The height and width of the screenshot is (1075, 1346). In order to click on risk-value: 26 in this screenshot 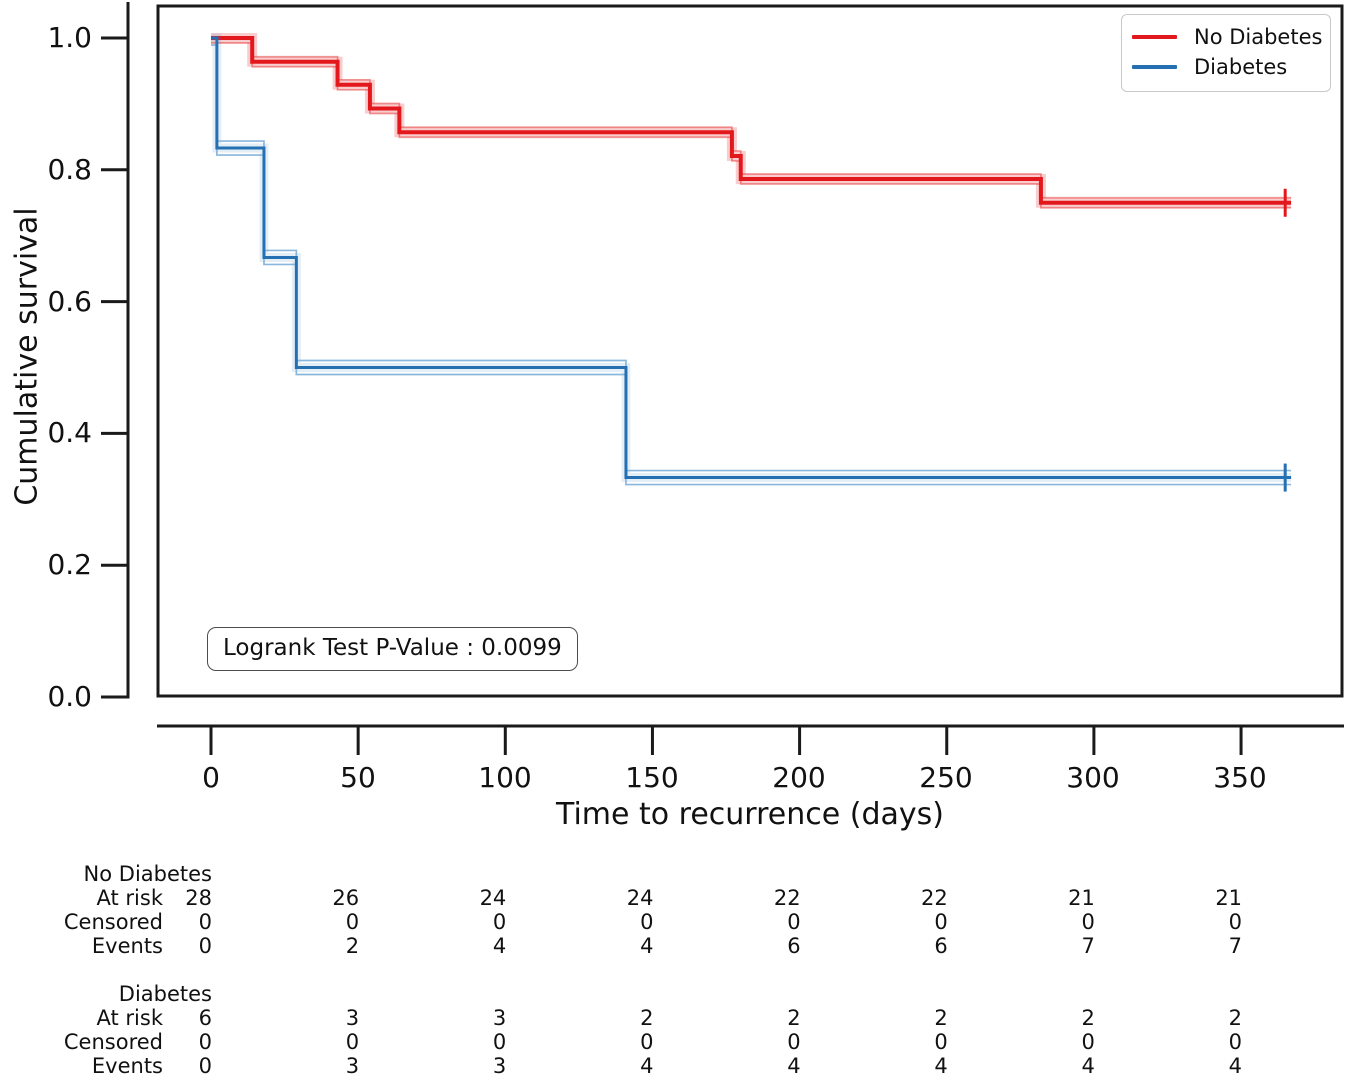, I will do `click(346, 898)`.